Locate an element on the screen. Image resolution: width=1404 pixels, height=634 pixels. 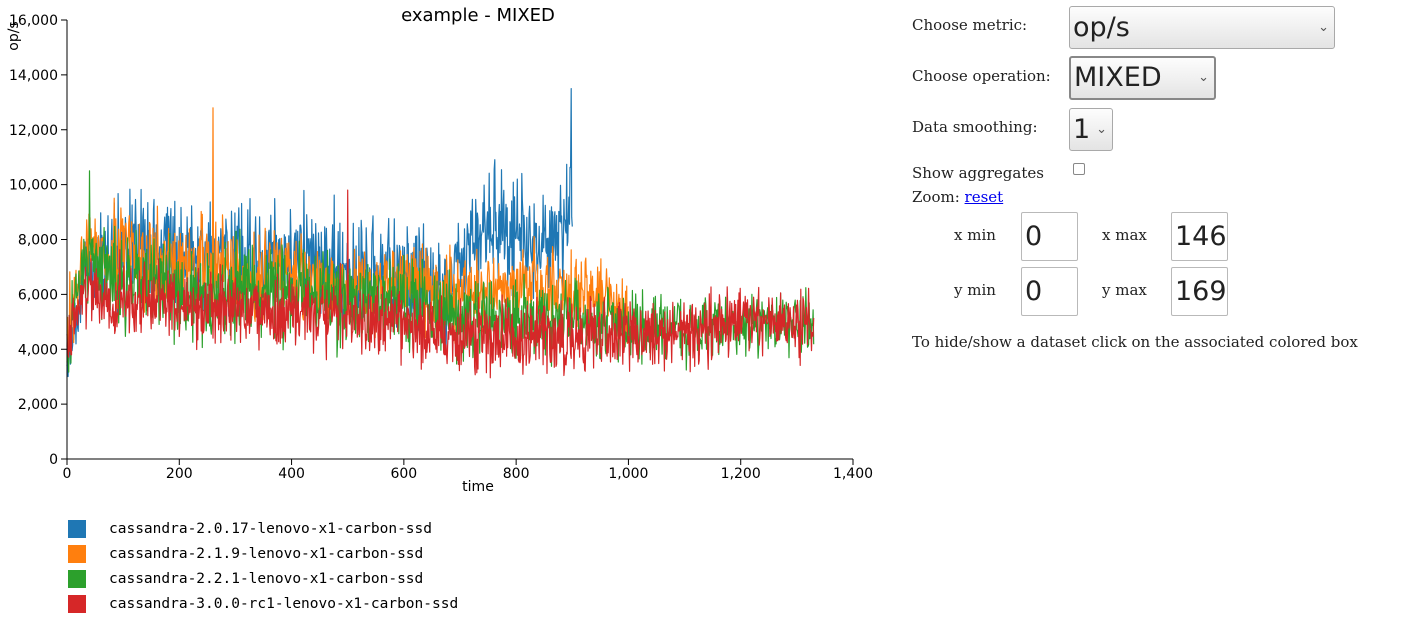
ymax-label: y max is located at coordinates (1124, 290).